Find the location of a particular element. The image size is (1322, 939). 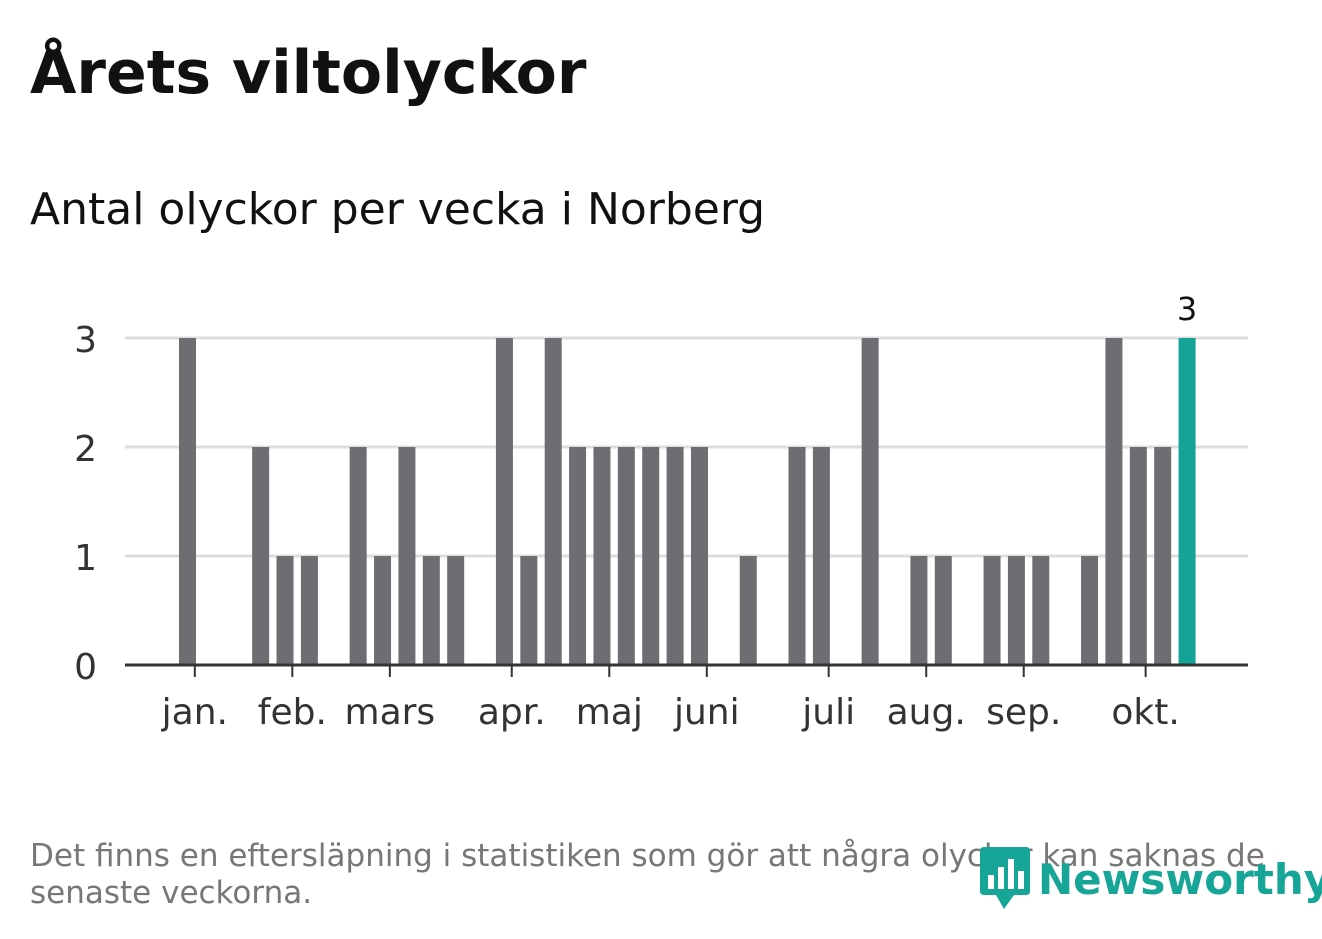

x-tick-label: apr. is located at coordinates (512, 712).